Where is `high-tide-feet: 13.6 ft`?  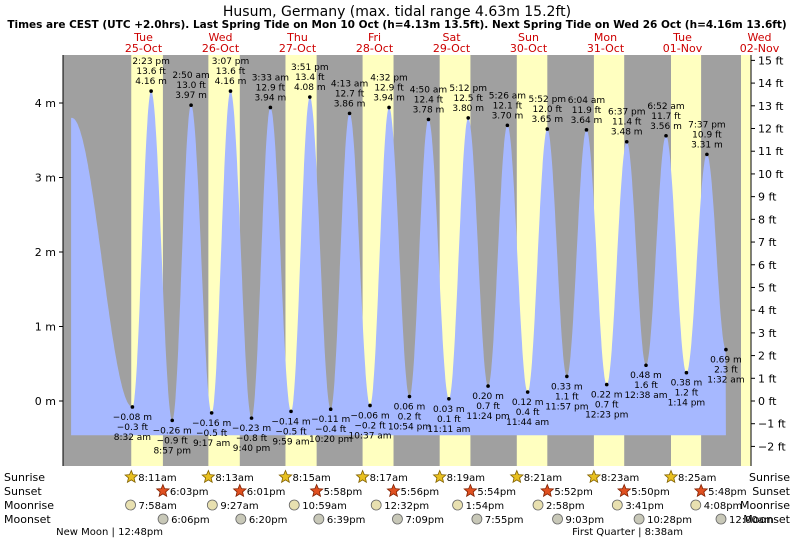 high-tide-feet: 13.6 ft is located at coordinates (151, 72).